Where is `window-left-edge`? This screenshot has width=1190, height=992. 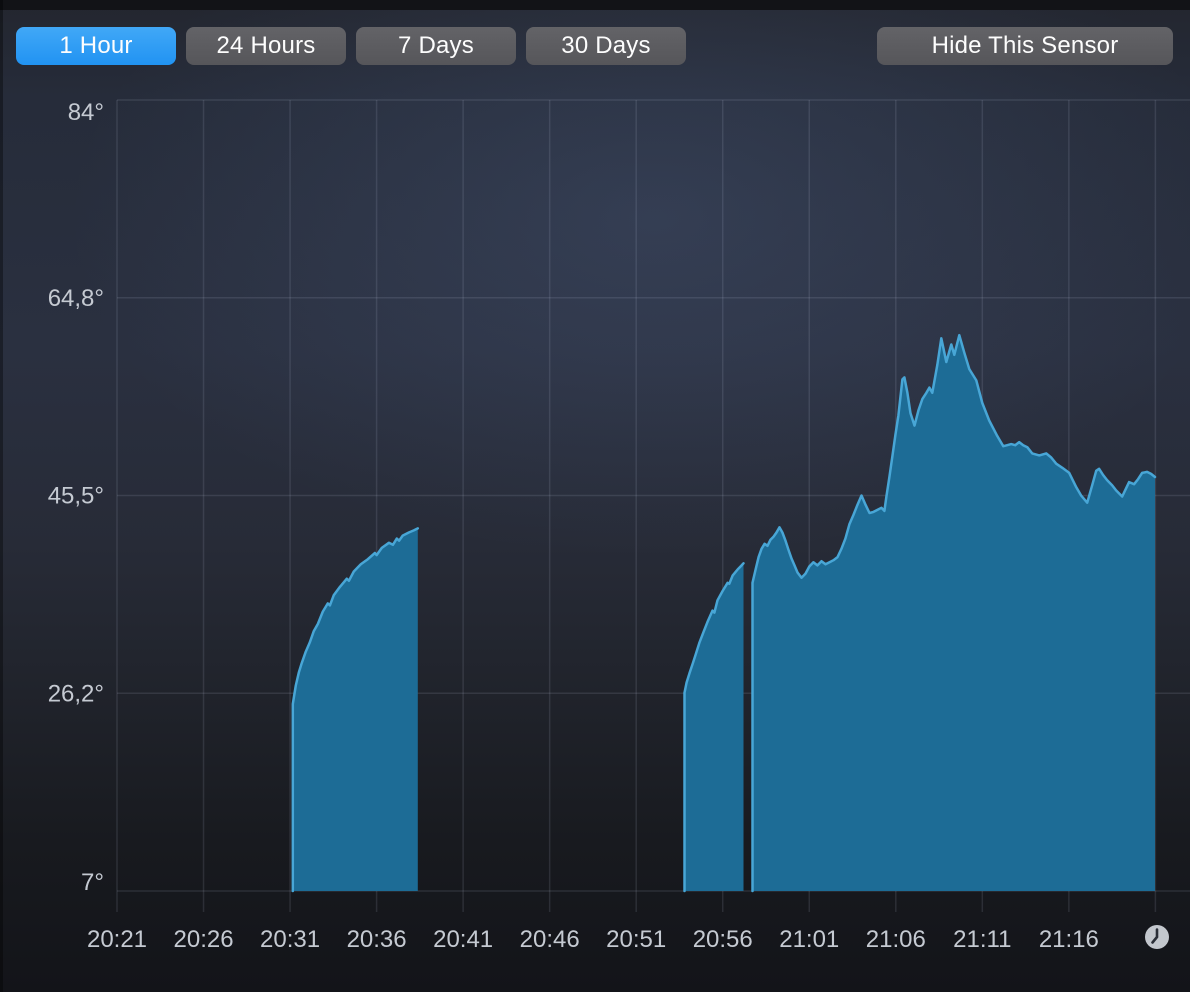
window-left-edge is located at coordinates (1, 496).